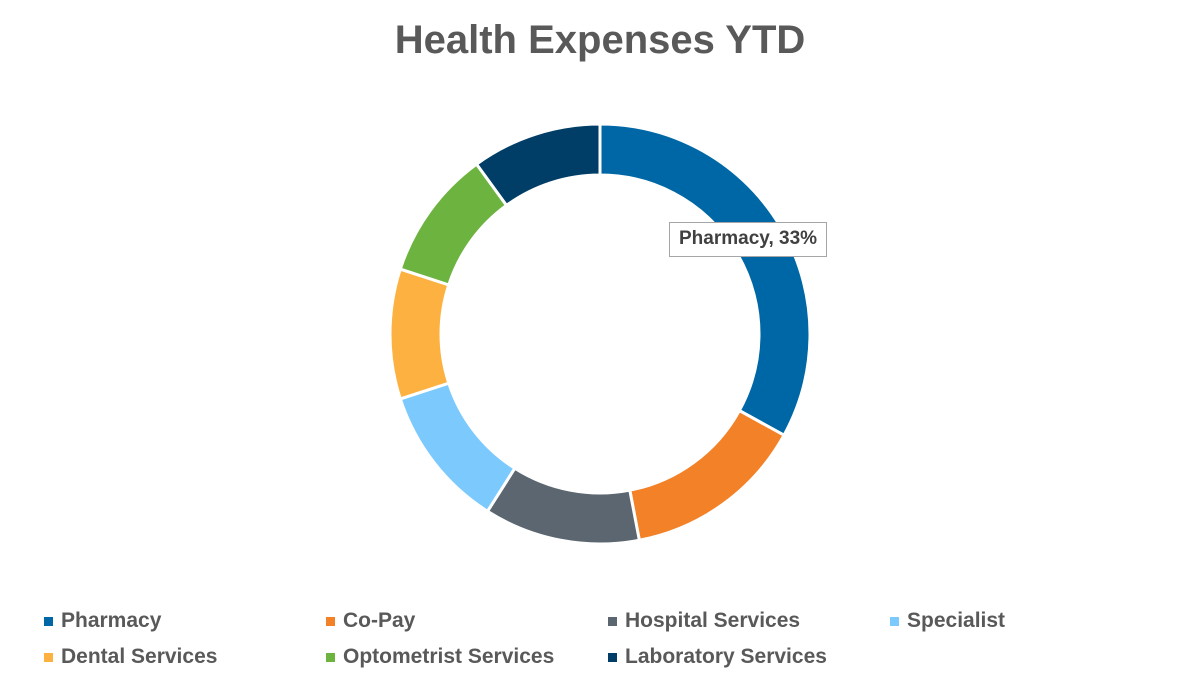 Image resolution: width=1200 pixels, height=687 pixels. What do you see at coordinates (467, 621) in the screenshot?
I see `legend-item-co-pay: Co-Pay` at bounding box center [467, 621].